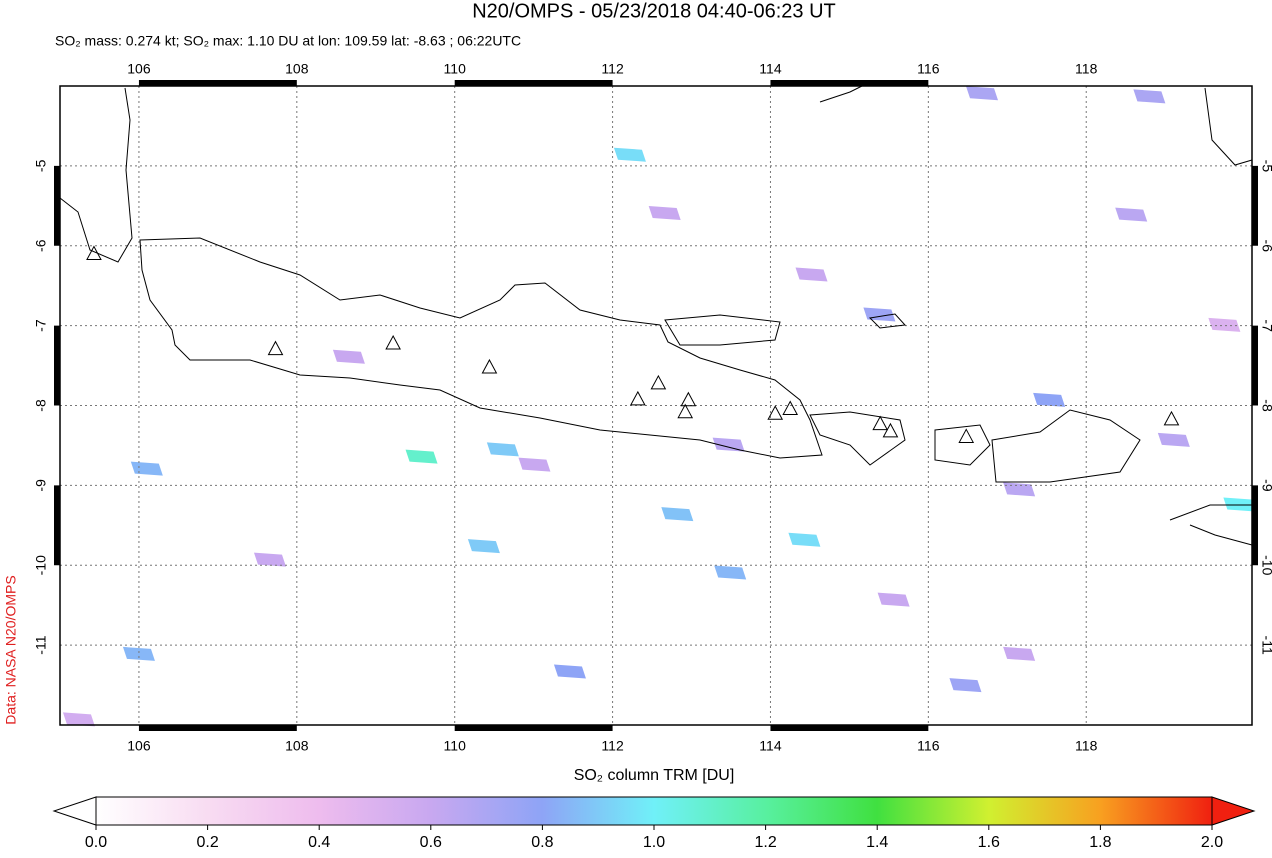 Image resolution: width=1272 pixels, height=858 pixels. Describe the element at coordinates (542, 842) in the screenshot. I see `colorbar-tick-label: 0.8` at that location.